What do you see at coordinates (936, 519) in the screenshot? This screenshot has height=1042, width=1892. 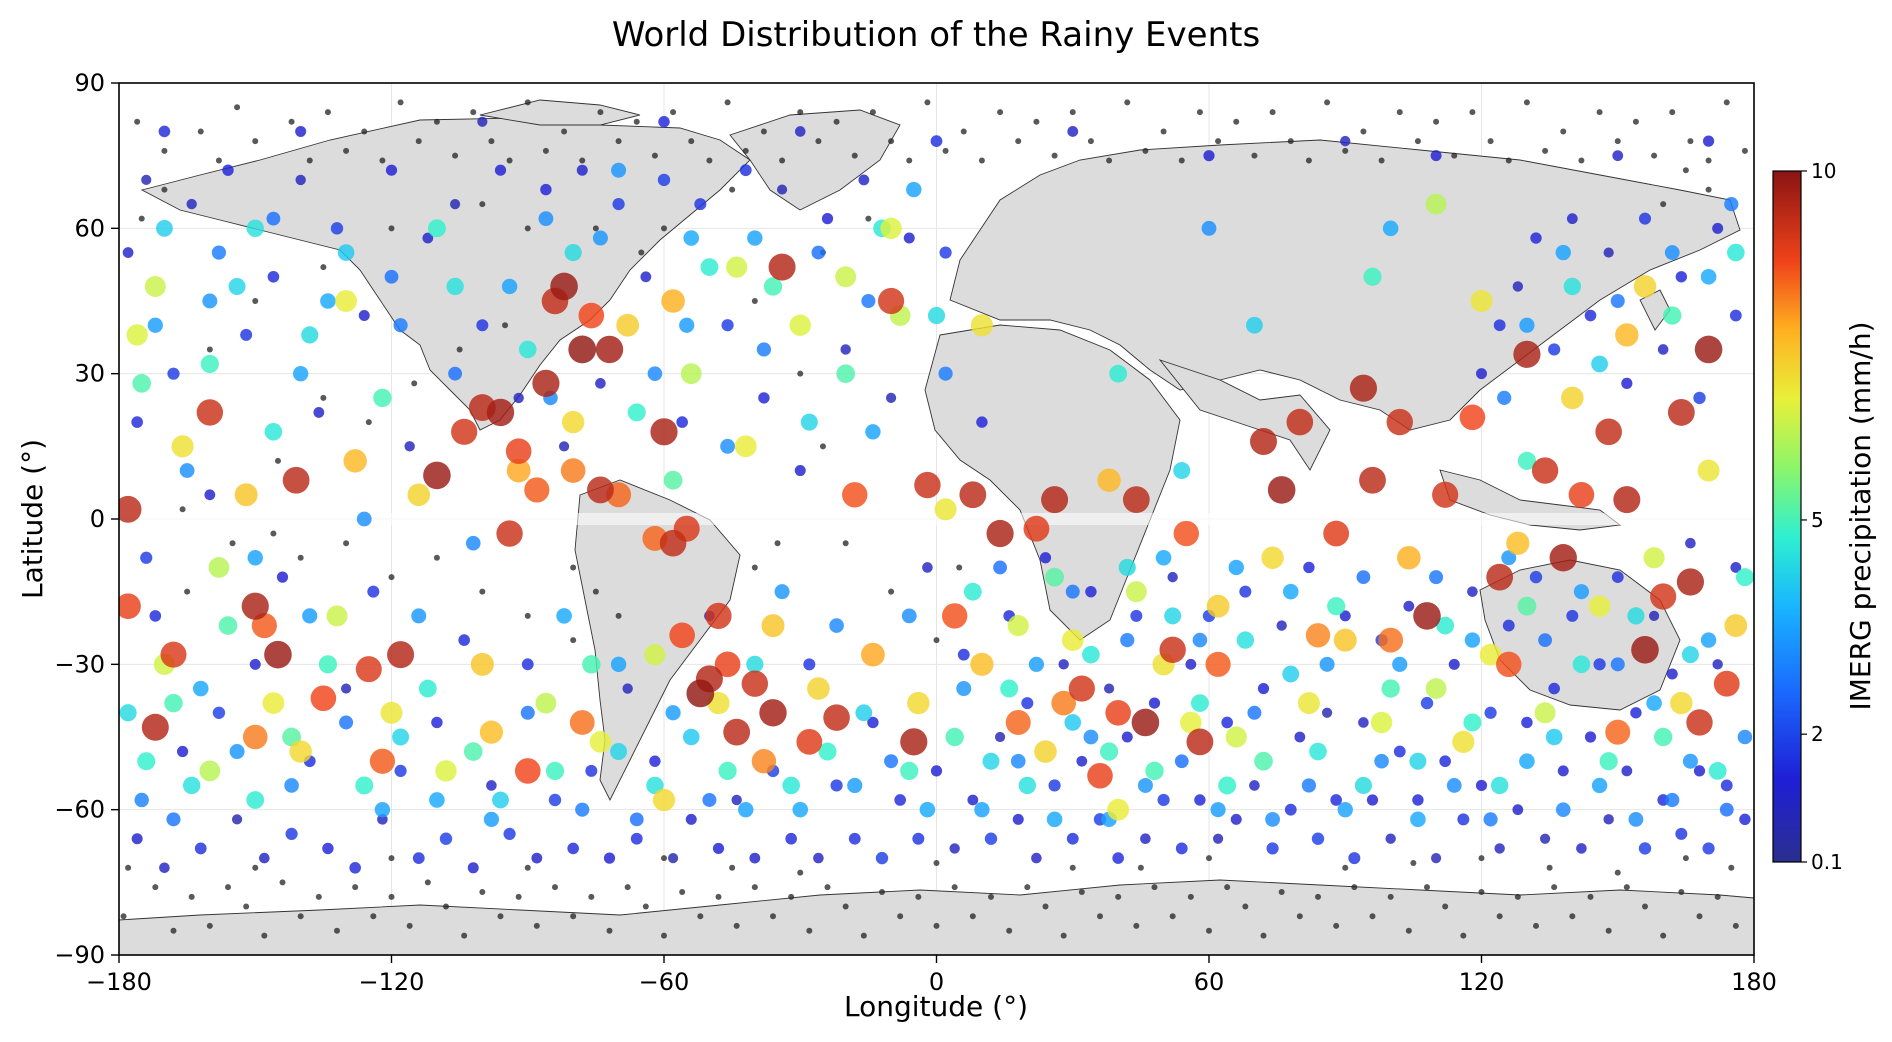 I see `equator-band` at bounding box center [936, 519].